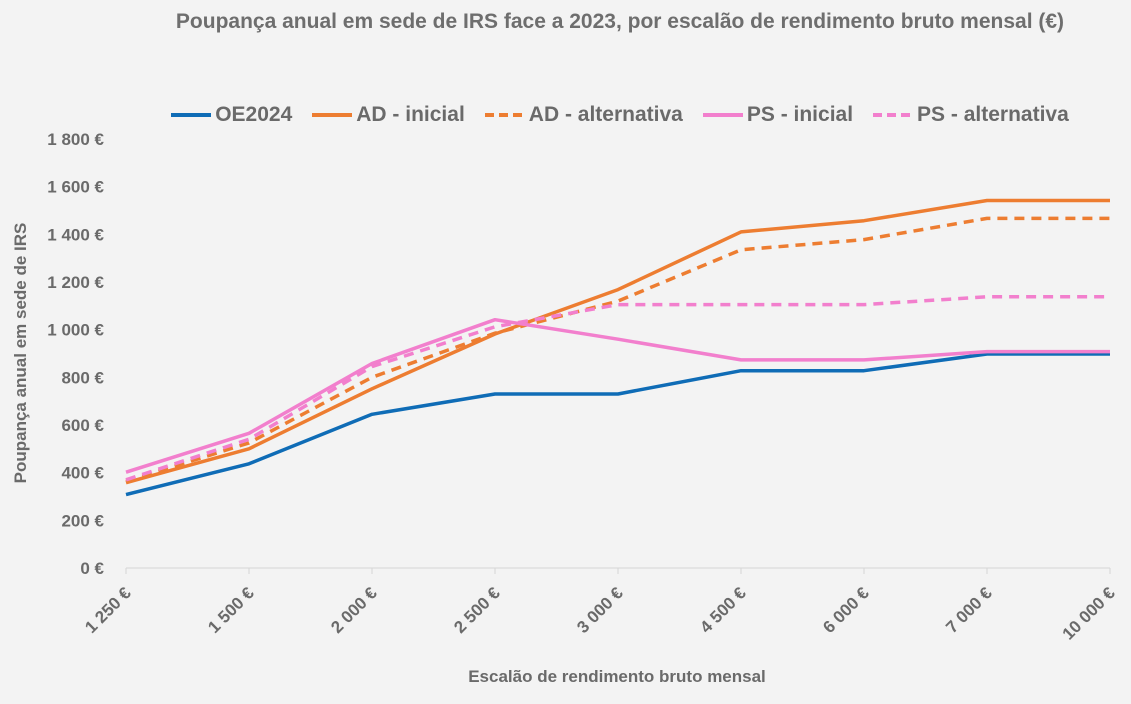 Image resolution: width=1131 pixels, height=704 pixels. Describe the element at coordinates (723, 610) in the screenshot. I see `x-tick-label: 4 500 €` at that location.